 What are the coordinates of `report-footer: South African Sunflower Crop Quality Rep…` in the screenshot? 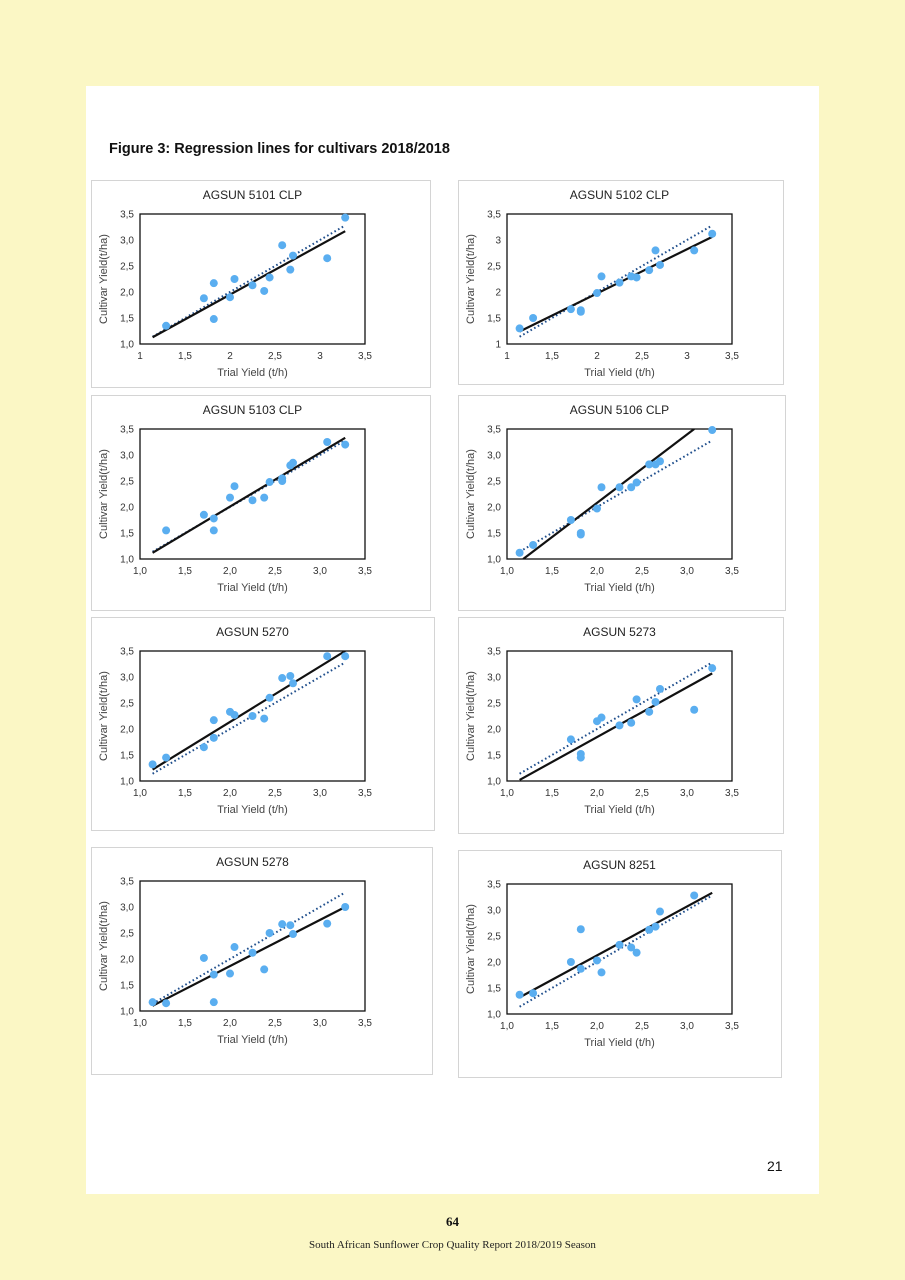 It's located at (452, 1245).